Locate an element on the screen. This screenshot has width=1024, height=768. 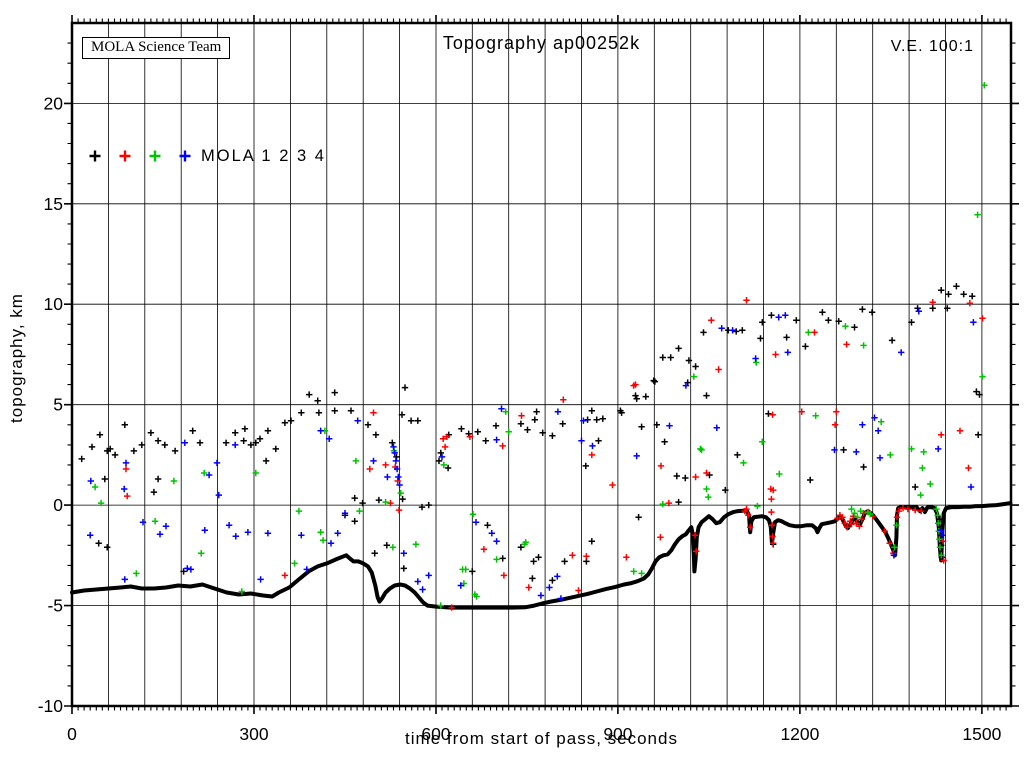
x-tick-label-1500: 1500 is located at coordinates (981, 734).